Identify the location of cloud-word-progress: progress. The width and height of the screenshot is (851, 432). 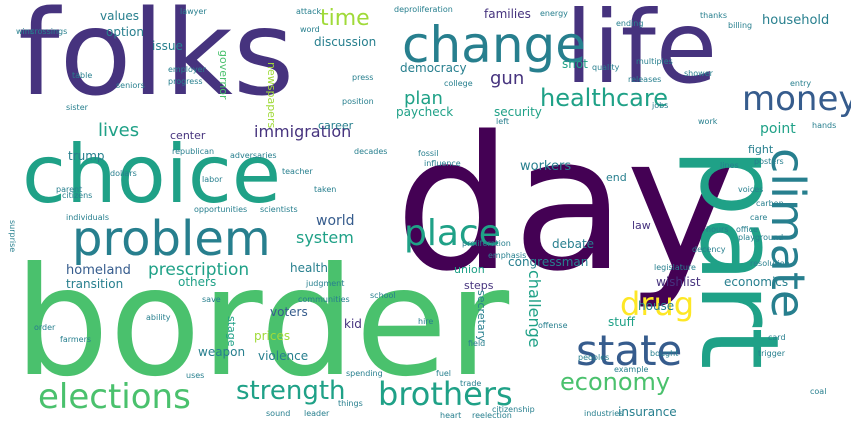
(185, 81).